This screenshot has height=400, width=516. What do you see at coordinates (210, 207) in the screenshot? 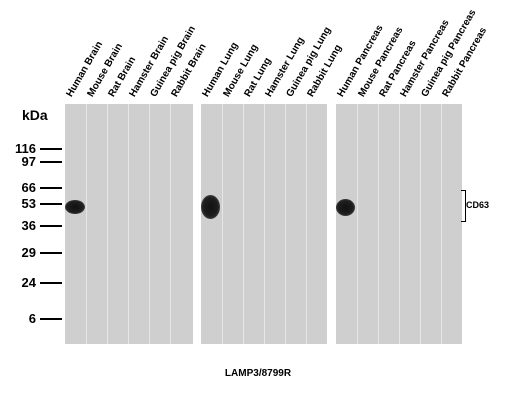
I see `band-human-lung` at bounding box center [210, 207].